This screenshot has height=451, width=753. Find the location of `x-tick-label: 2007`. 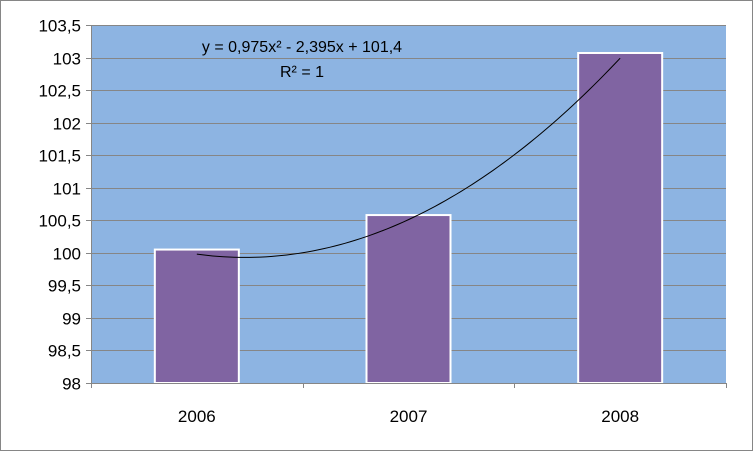

x-tick-label: 2007 is located at coordinates (409, 416).